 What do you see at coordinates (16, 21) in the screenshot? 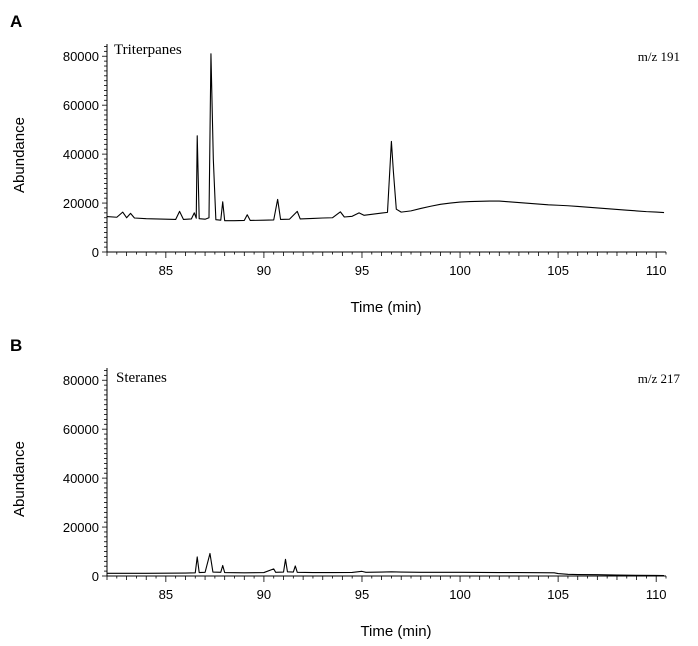
I see `panel-label-a: A` at bounding box center [16, 21].